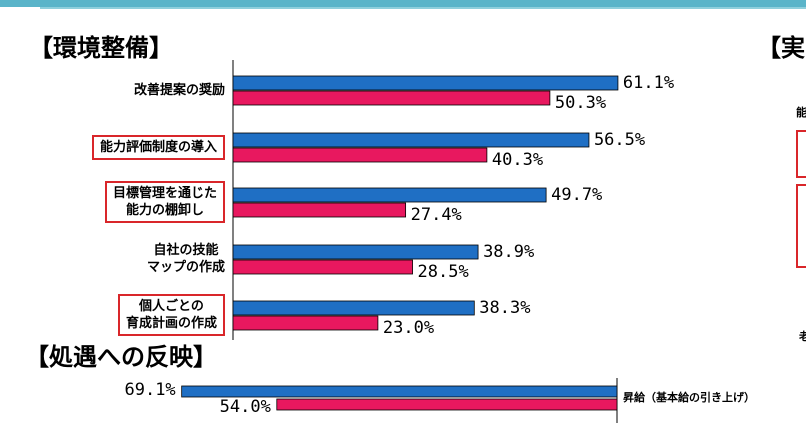 Image resolution: width=806 pixels, height=423 pixels. What do you see at coordinates (436, 215) in the screenshot?
I see `env-value-label-2-1: 27.4%` at bounding box center [436, 215].